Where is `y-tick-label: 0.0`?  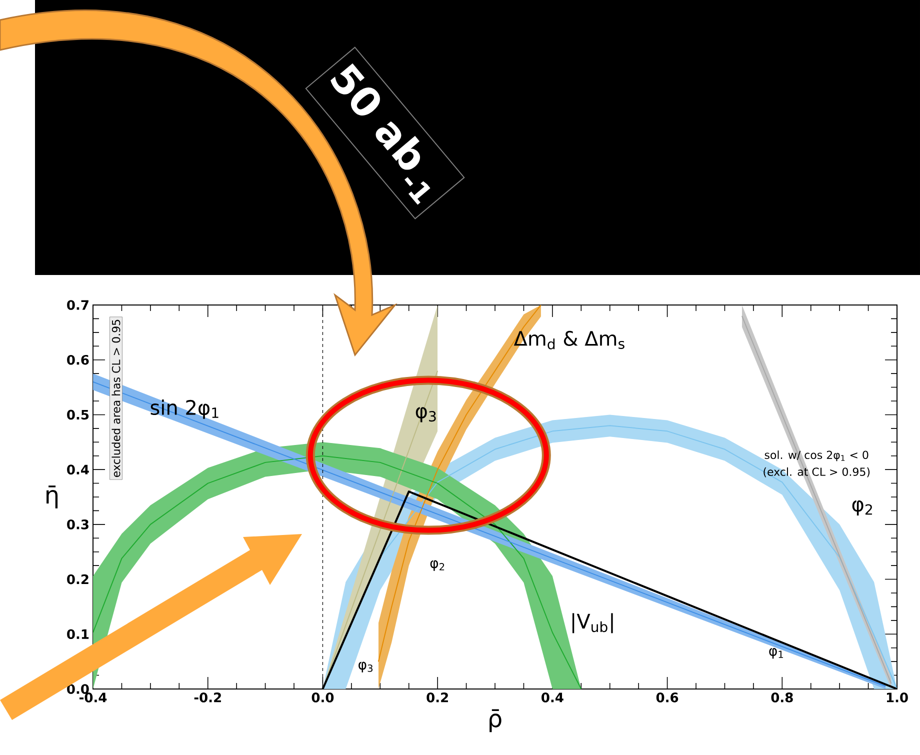
y-tick-label: 0.0 is located at coordinates (78, 689).